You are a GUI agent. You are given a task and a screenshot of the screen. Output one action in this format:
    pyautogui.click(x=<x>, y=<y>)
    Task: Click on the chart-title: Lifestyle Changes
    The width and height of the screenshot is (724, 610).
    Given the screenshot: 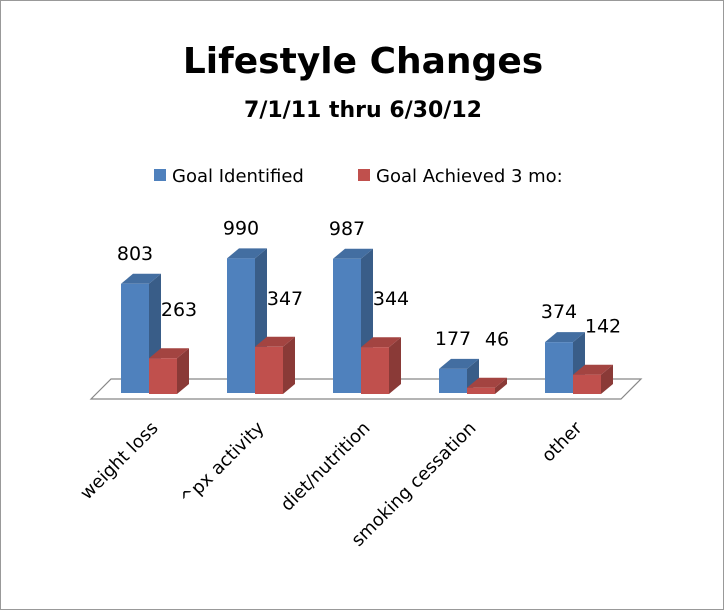 What is the action you would take?
    pyautogui.click(x=363, y=61)
    